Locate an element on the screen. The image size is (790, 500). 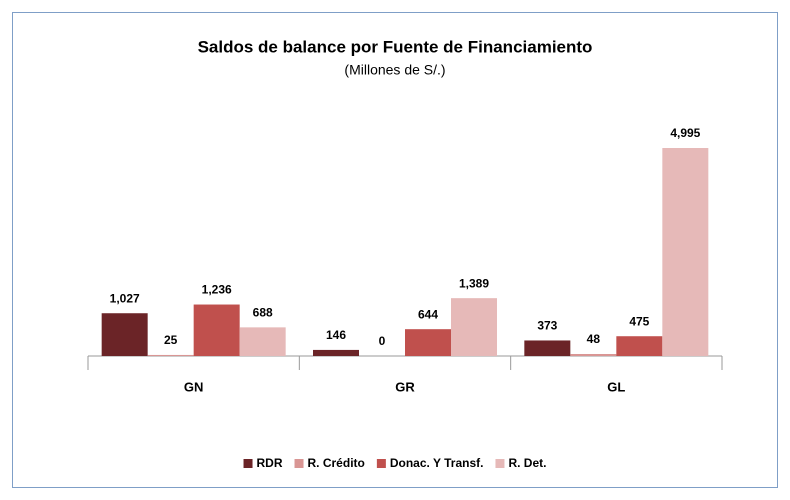
data-label: 373 is located at coordinates (547, 326).